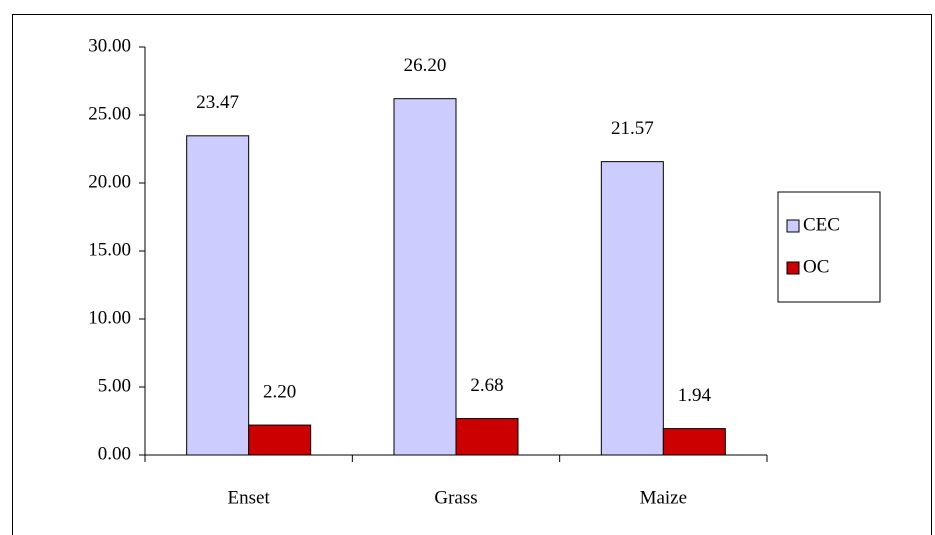  What do you see at coordinates (249, 497) in the screenshot?
I see `x-tick-label: Enset` at bounding box center [249, 497].